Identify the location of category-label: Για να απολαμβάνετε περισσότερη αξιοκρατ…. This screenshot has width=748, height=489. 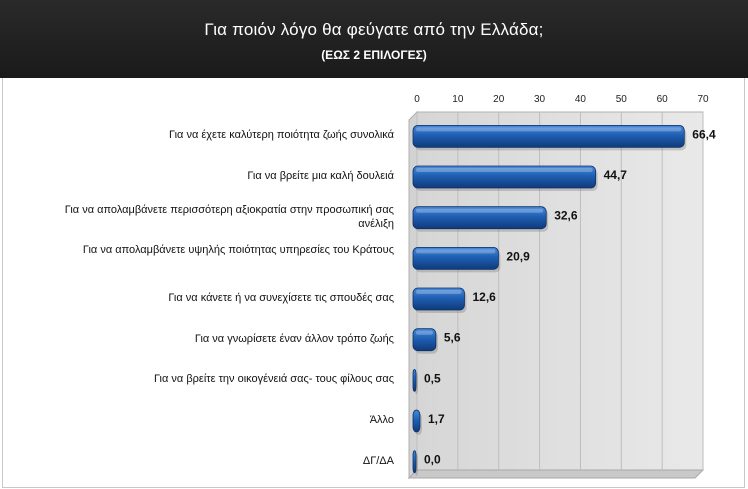
(229, 216).